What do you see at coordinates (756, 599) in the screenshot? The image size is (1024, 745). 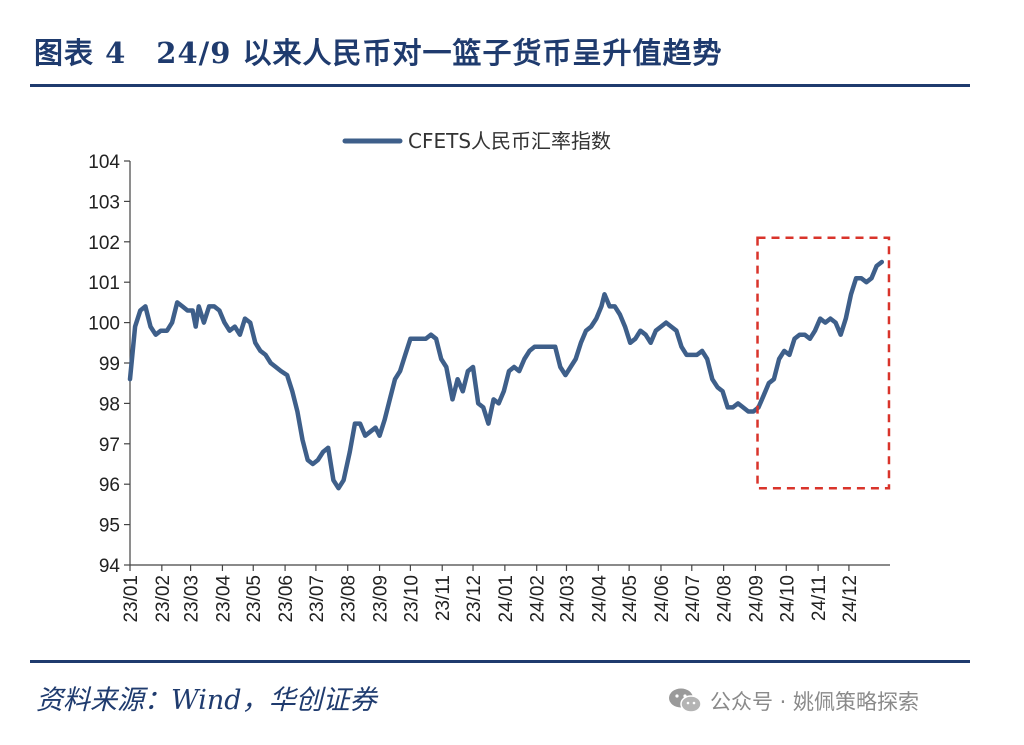 I see `x-tick-label: 24/09` at bounding box center [756, 599].